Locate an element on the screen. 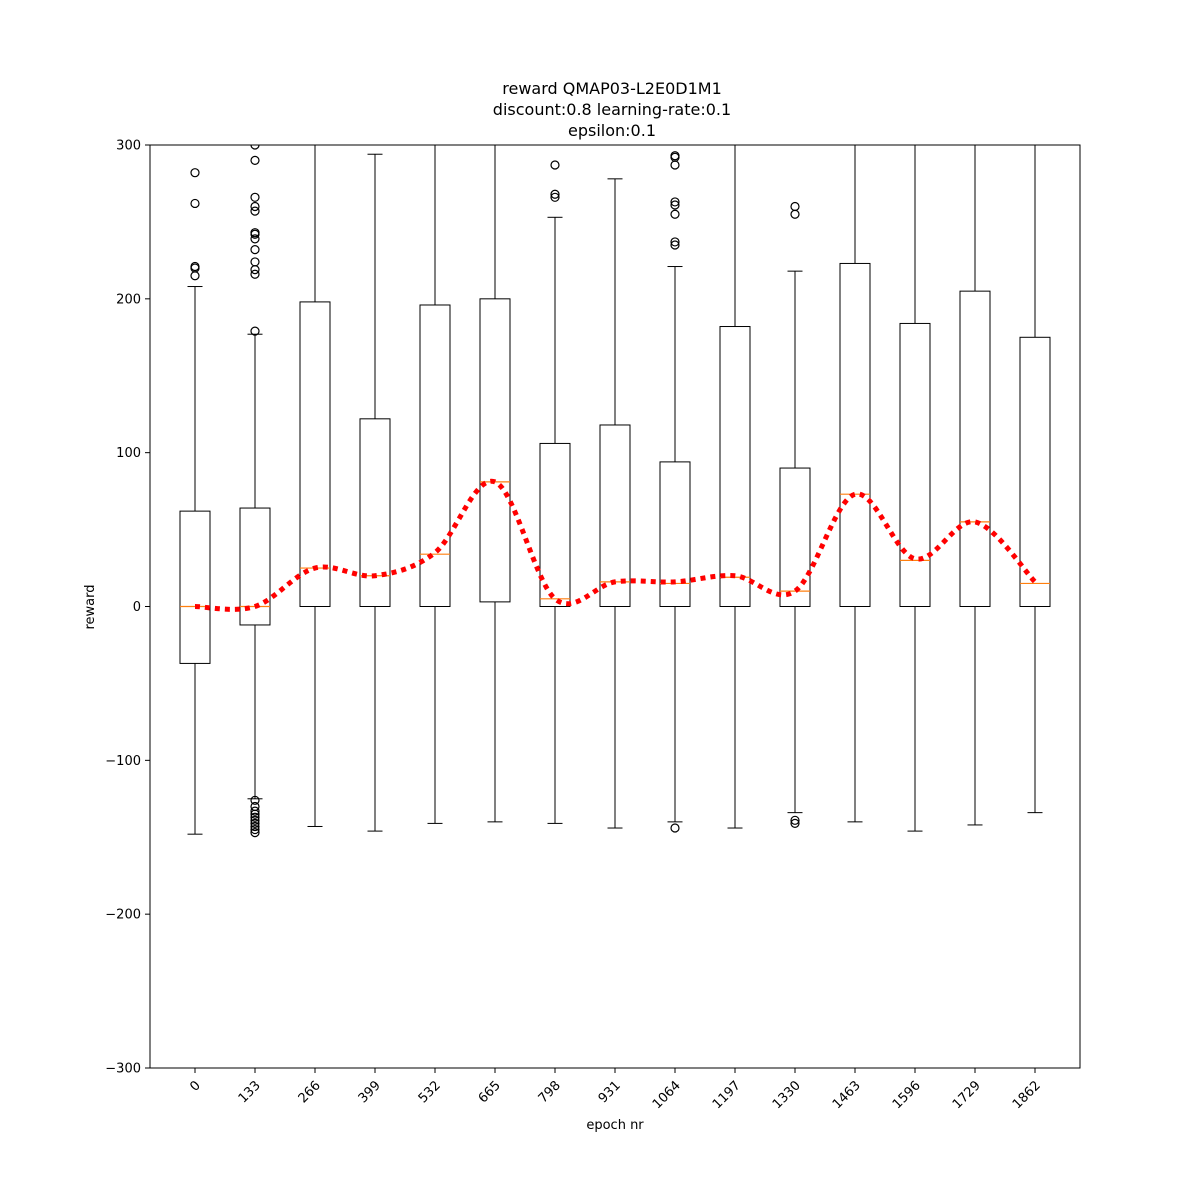 The image size is (1200, 1200). y-tick-label: 300 is located at coordinates (128, 146).